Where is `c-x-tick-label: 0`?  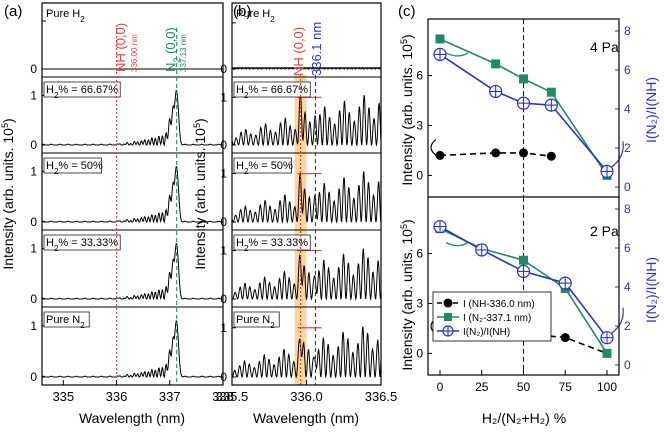 c-x-tick-label: 0 is located at coordinates (440, 387).